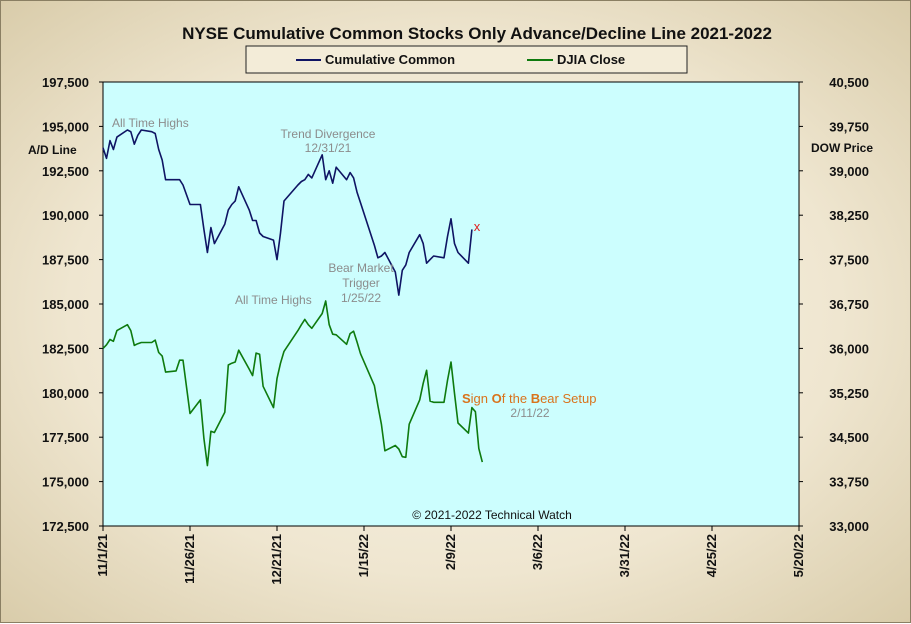  What do you see at coordinates (65, 171) in the screenshot?
I see `left-tick-label: 192,500` at bounding box center [65, 171].